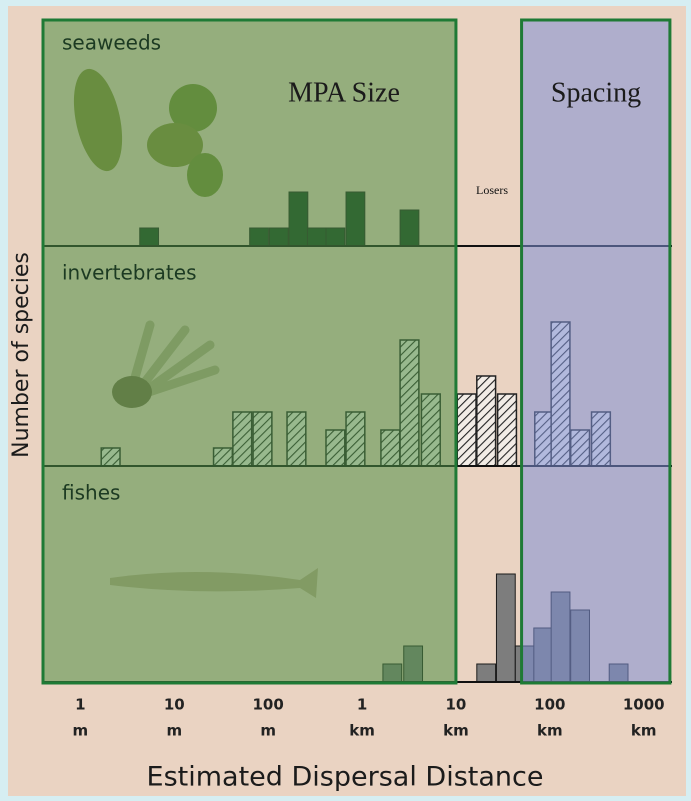 This screenshot has width=691, height=801. What do you see at coordinates (596, 92) in the screenshot?
I see `region-label: Spacing` at bounding box center [596, 92].